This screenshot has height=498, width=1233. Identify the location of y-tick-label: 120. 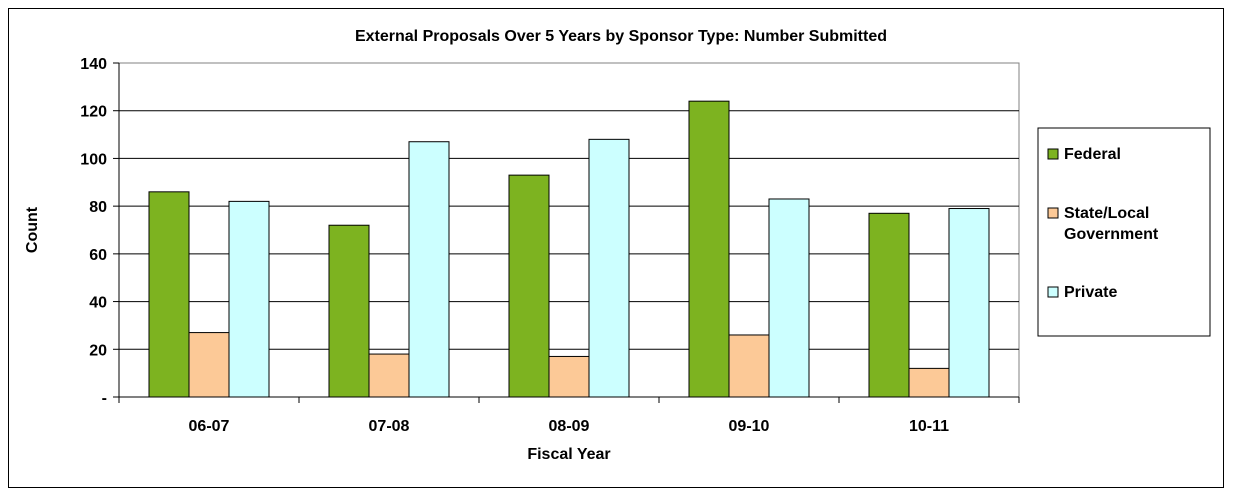
(93, 112).